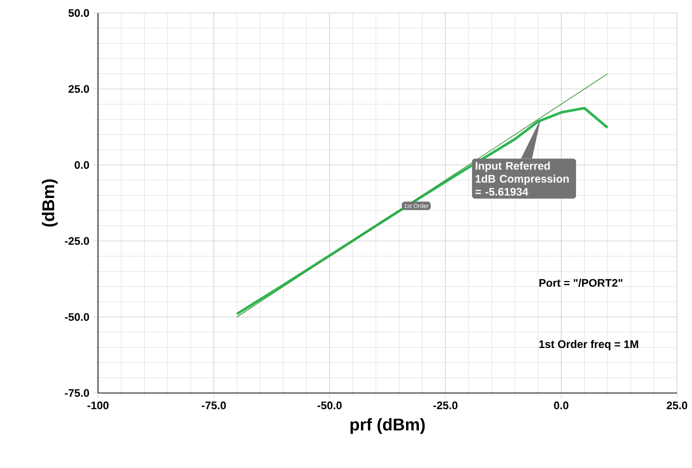  What do you see at coordinates (580, 282) in the screenshot?
I see `annotation: Port = "/PORT2"` at bounding box center [580, 282].